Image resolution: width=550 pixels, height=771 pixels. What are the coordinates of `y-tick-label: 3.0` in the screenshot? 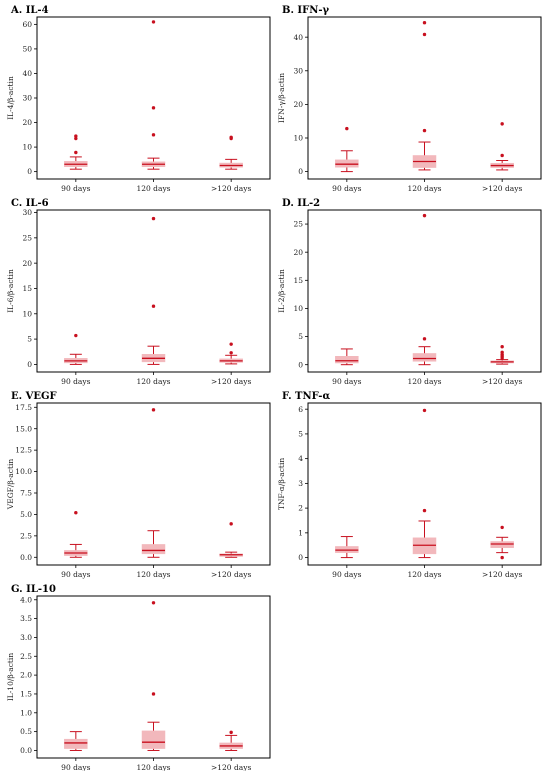 It's located at (26, 637).